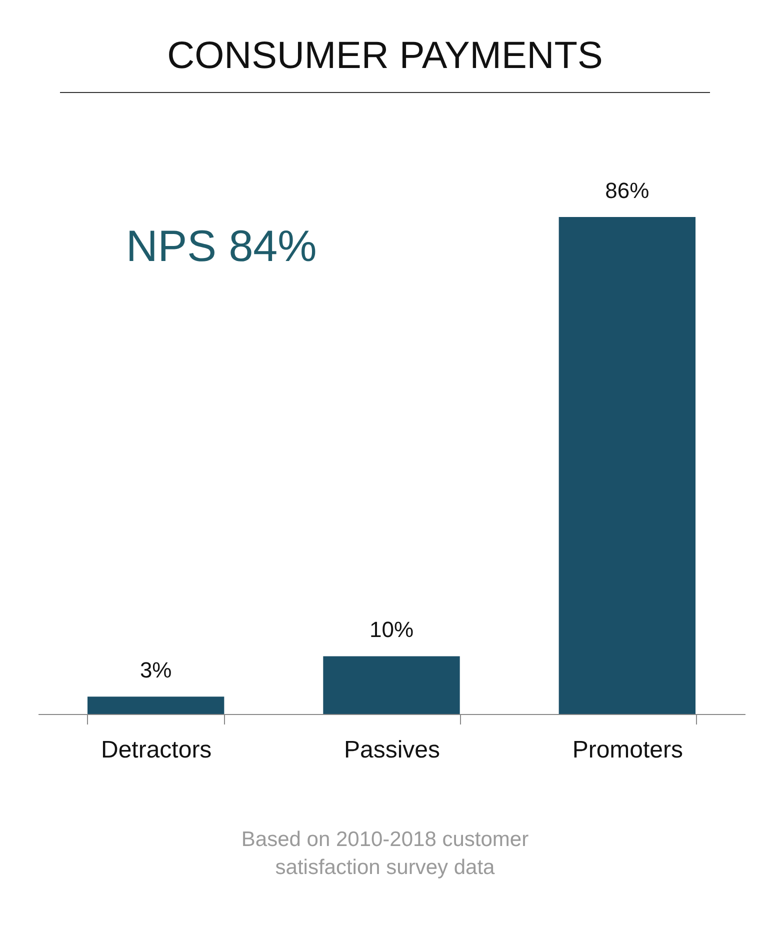 This screenshot has height=937, width=765. What do you see at coordinates (156, 670) in the screenshot?
I see `data-label: 3%` at bounding box center [156, 670].